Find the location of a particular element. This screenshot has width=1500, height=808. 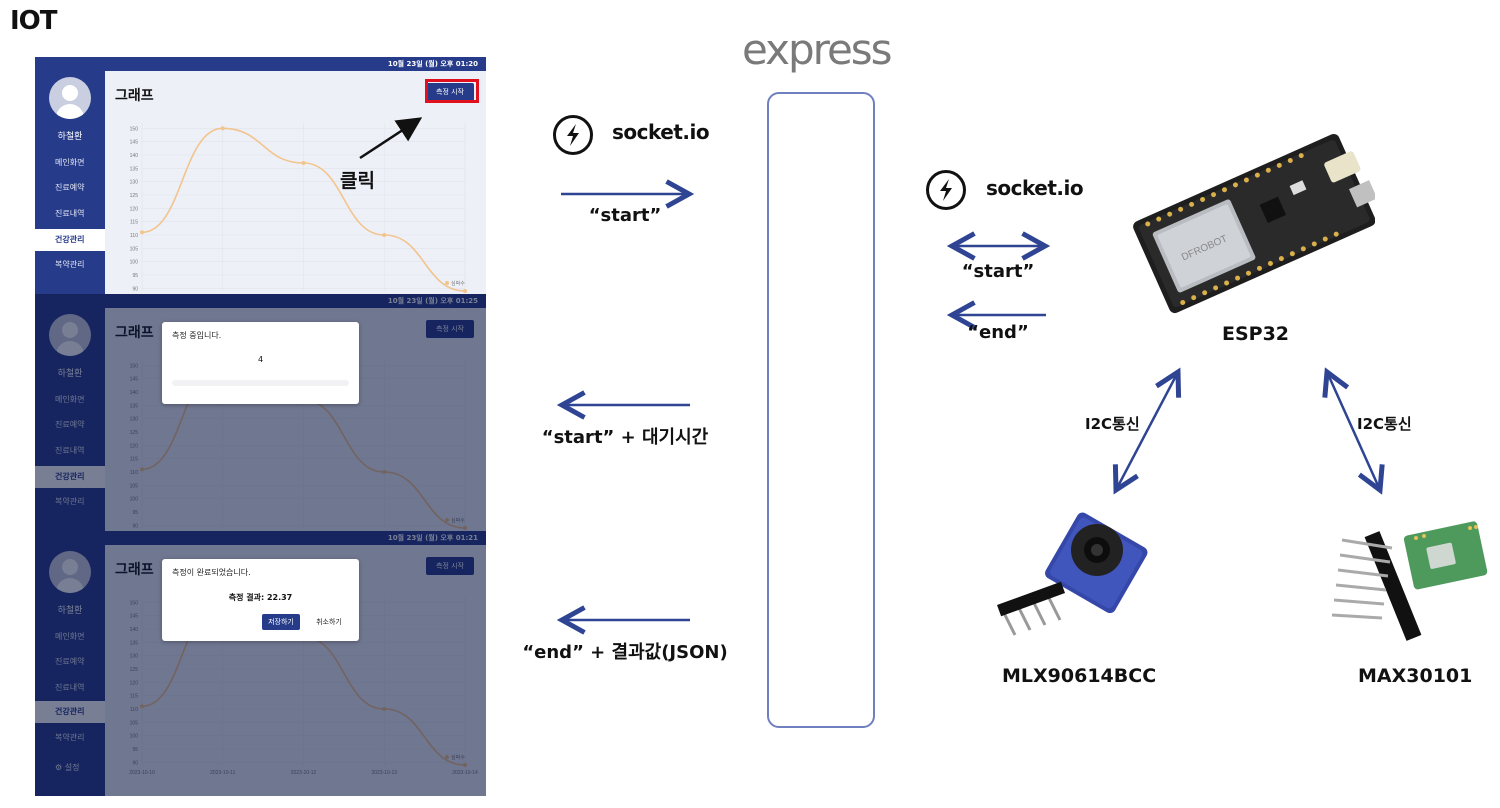

heart-rate-chart: 90 95 100 105 110 115 120 125 130 135 140 145 150 심박수 is located at coordinates (298, 208).